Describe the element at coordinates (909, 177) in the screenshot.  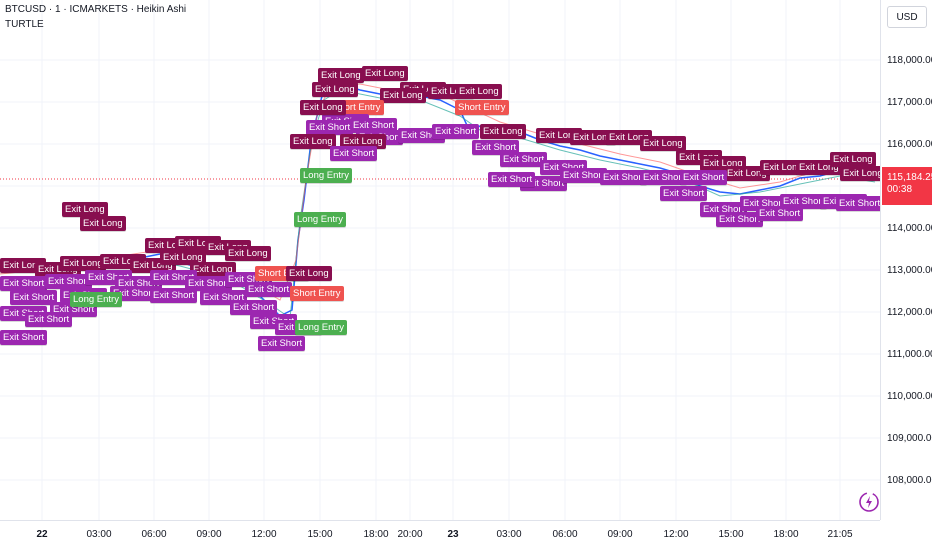
I see `current-price-value: 115,184.25` at that location.